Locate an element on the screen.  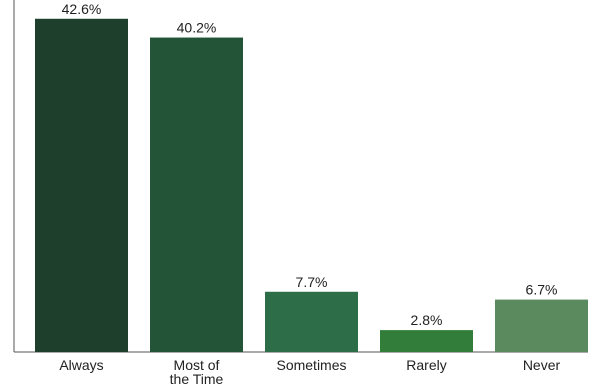
value-label-3: 2.8% is located at coordinates (427, 320).